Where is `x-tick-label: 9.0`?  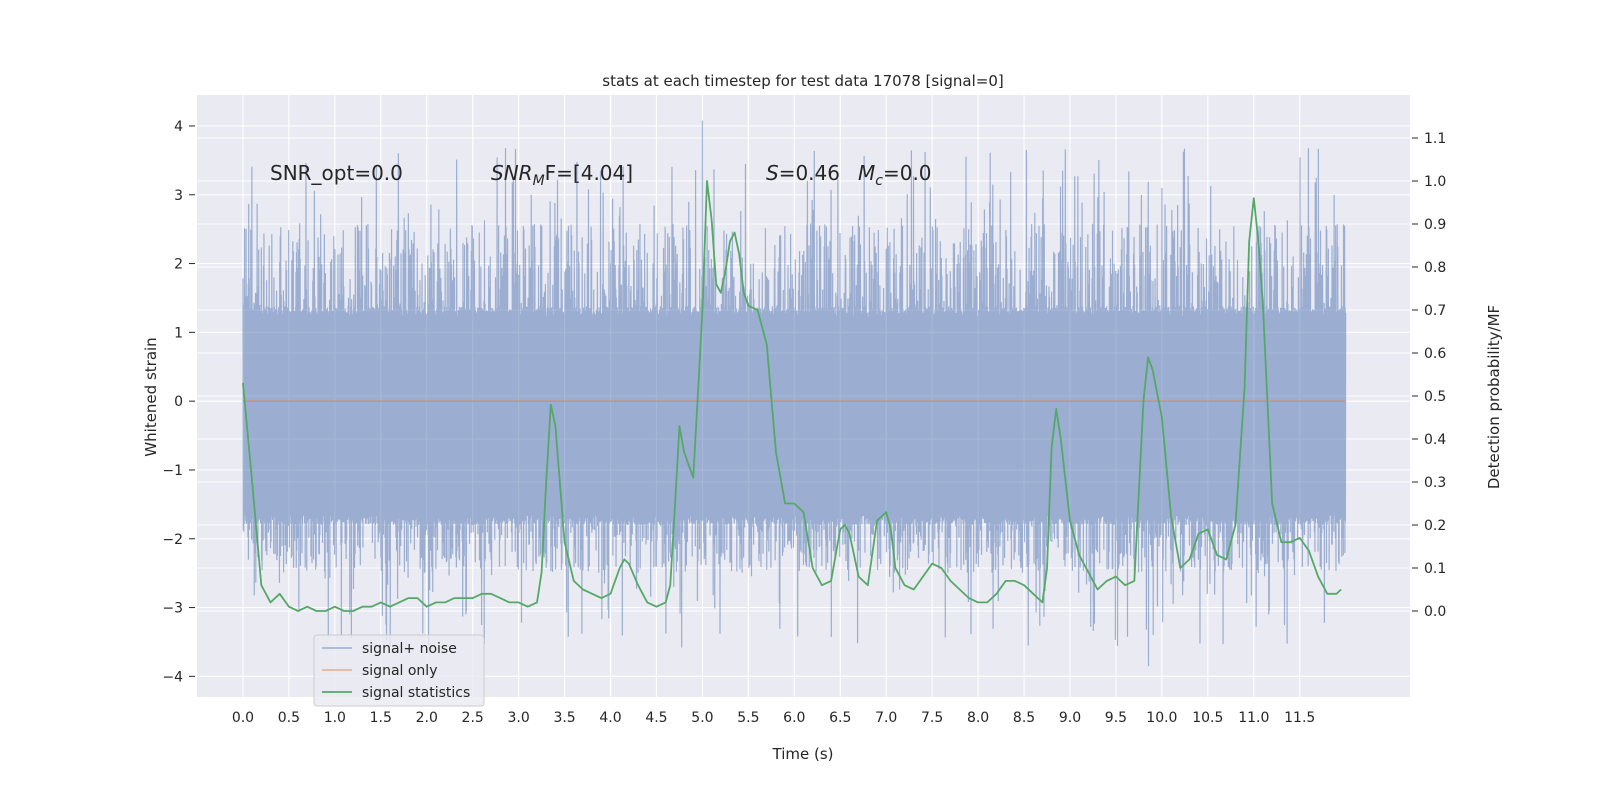 x-tick-label: 9.0 is located at coordinates (1070, 718).